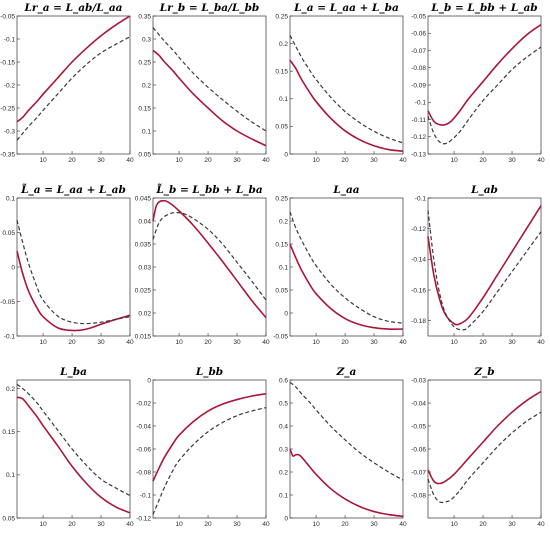 This screenshot has height=533, width=550. What do you see at coordinates (209, 372) in the screenshot?
I see `panel-title: L_bb` at bounding box center [209, 372].